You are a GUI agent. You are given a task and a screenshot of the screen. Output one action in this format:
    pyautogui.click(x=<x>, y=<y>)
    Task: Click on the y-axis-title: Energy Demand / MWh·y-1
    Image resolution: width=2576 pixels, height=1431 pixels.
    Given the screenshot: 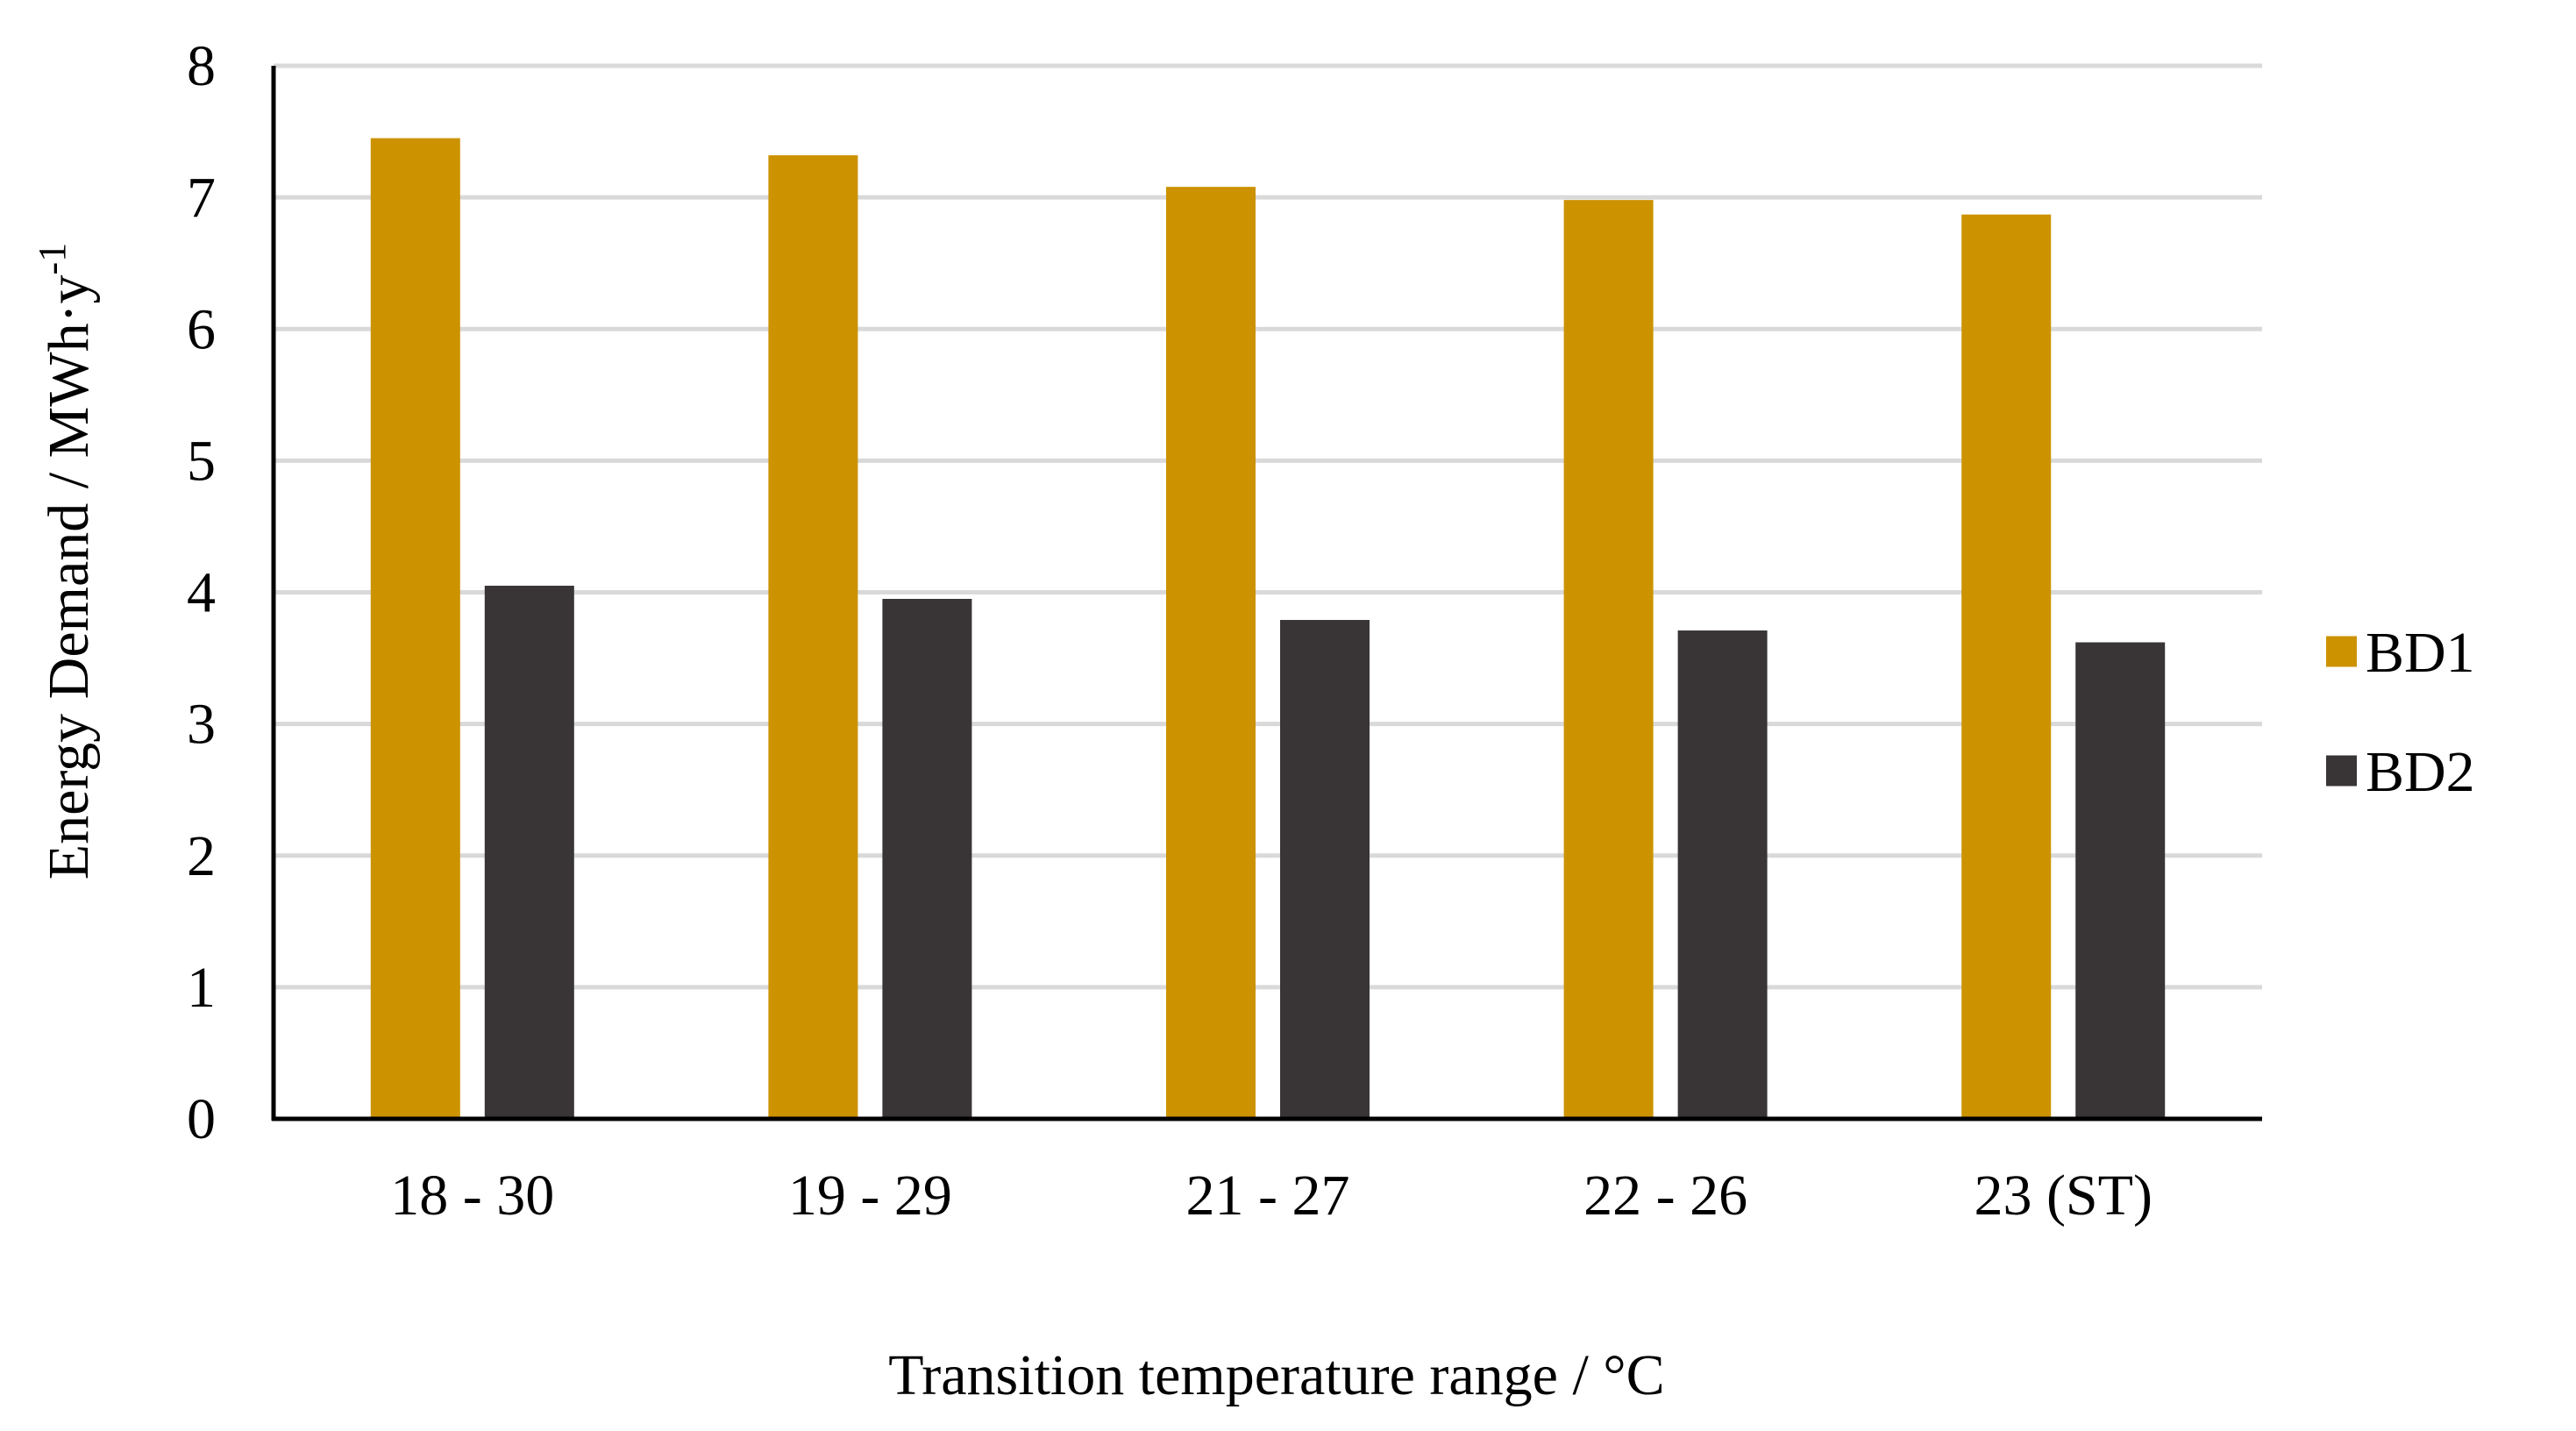 What is the action you would take?
    pyautogui.click(x=66, y=561)
    